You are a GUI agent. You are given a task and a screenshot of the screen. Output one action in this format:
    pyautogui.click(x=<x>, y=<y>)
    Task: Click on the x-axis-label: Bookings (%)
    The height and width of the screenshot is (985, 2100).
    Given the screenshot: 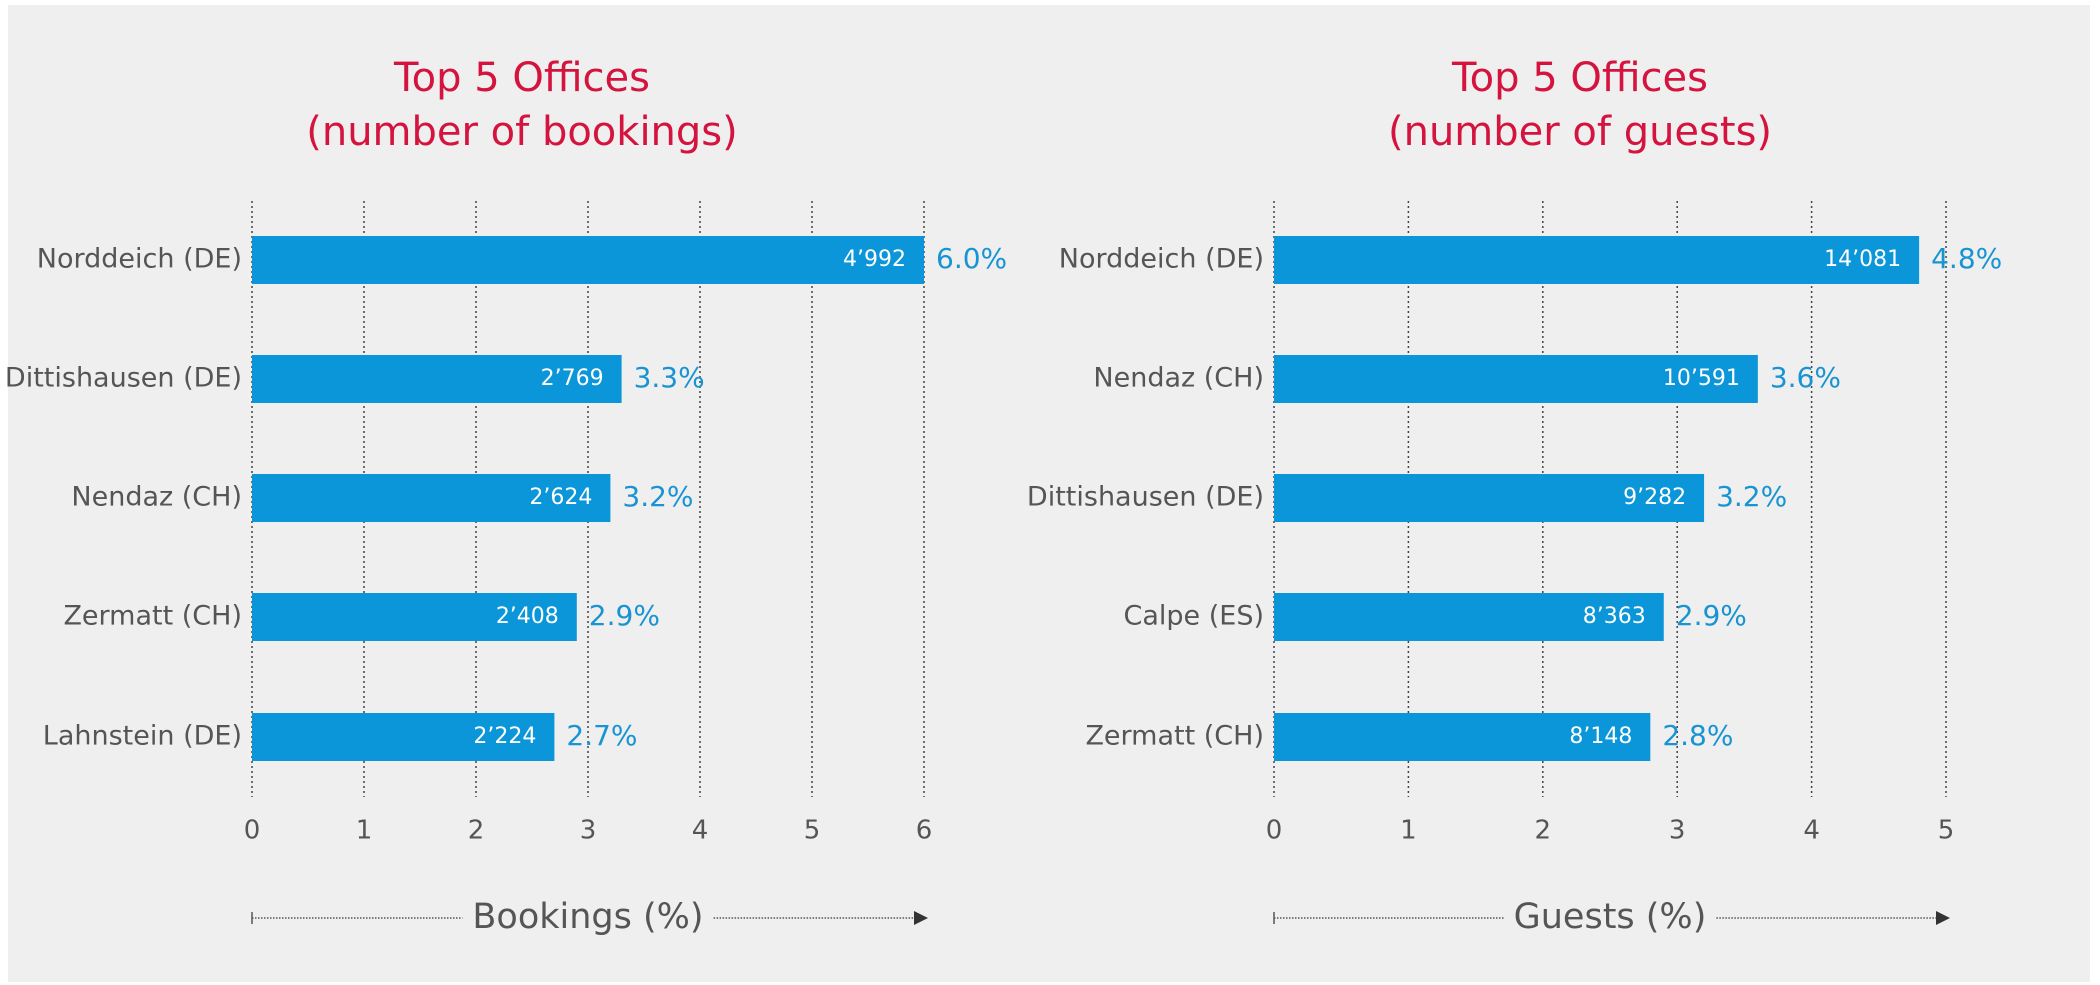 What is the action you would take?
    pyautogui.click(x=587, y=917)
    